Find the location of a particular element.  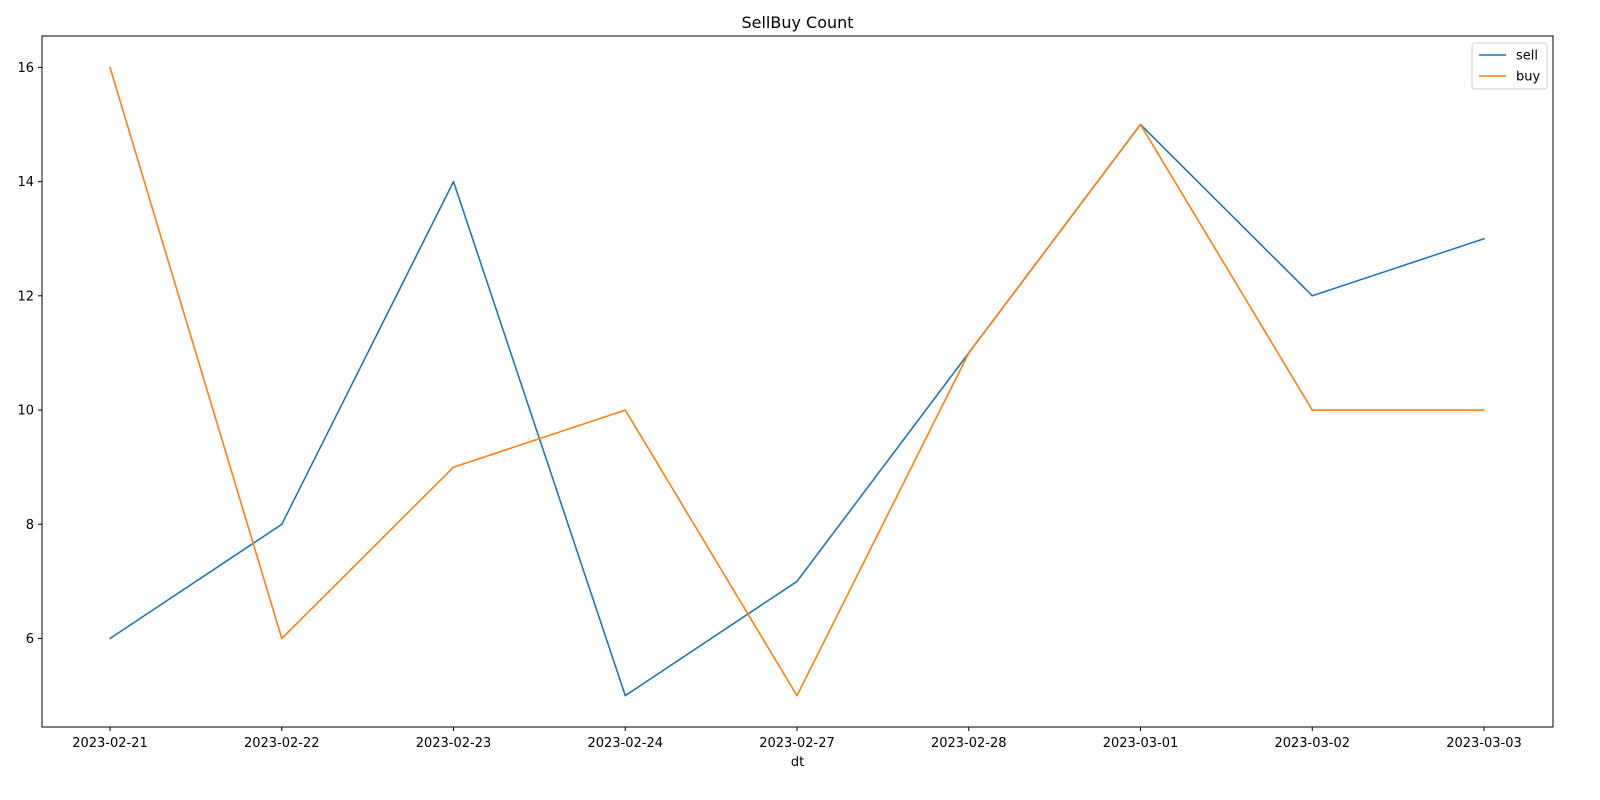

y-tick-label: 8 is located at coordinates (30, 525).